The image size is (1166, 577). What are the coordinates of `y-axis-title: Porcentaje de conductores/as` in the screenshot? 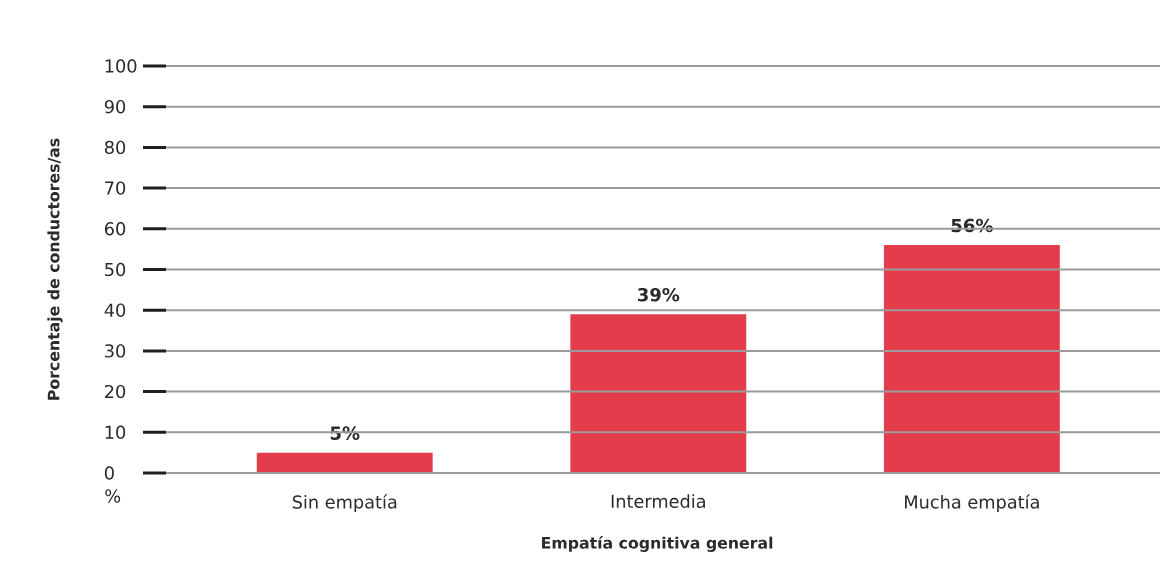 It's located at (55, 269).